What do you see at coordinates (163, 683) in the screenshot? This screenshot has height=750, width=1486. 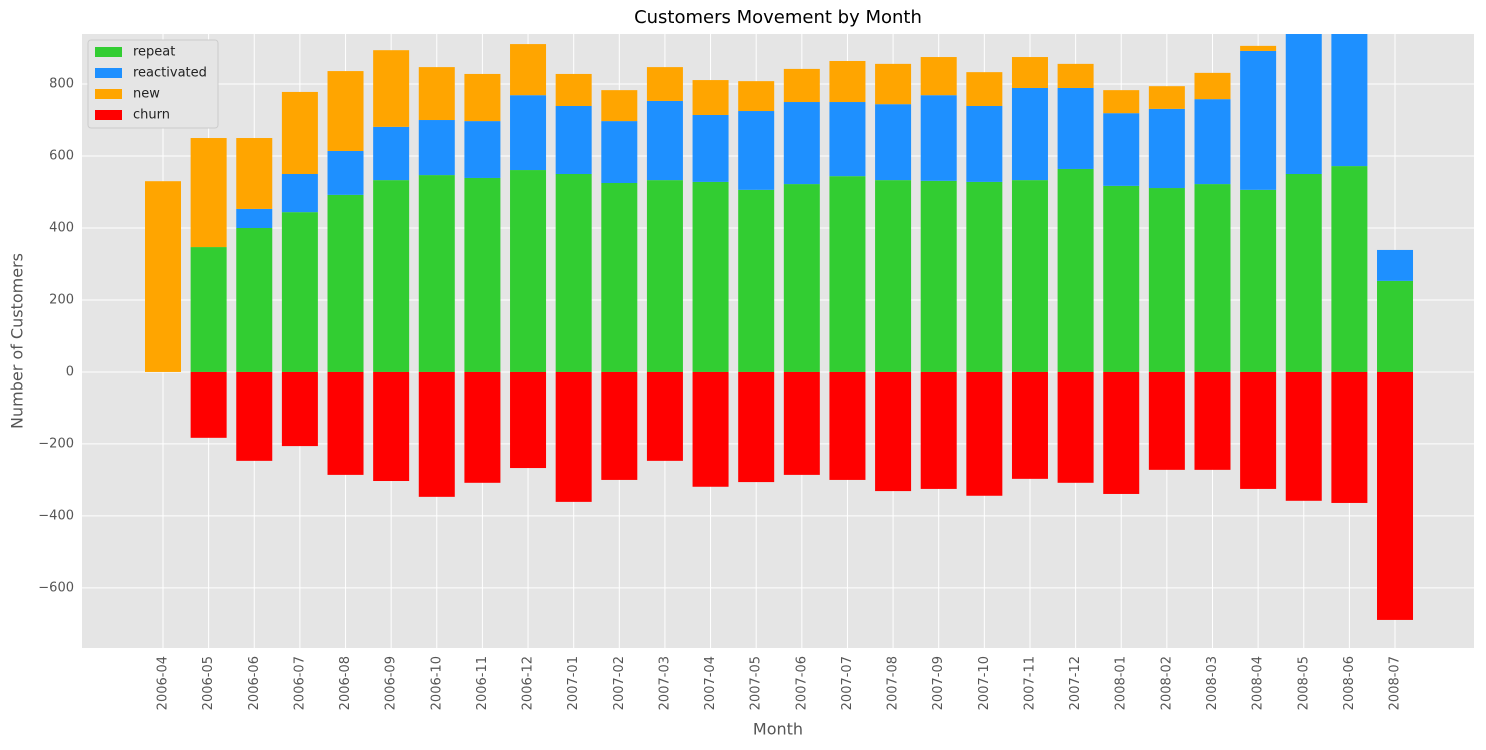 I see `x-tick-label: 2006-04` at bounding box center [163, 683].